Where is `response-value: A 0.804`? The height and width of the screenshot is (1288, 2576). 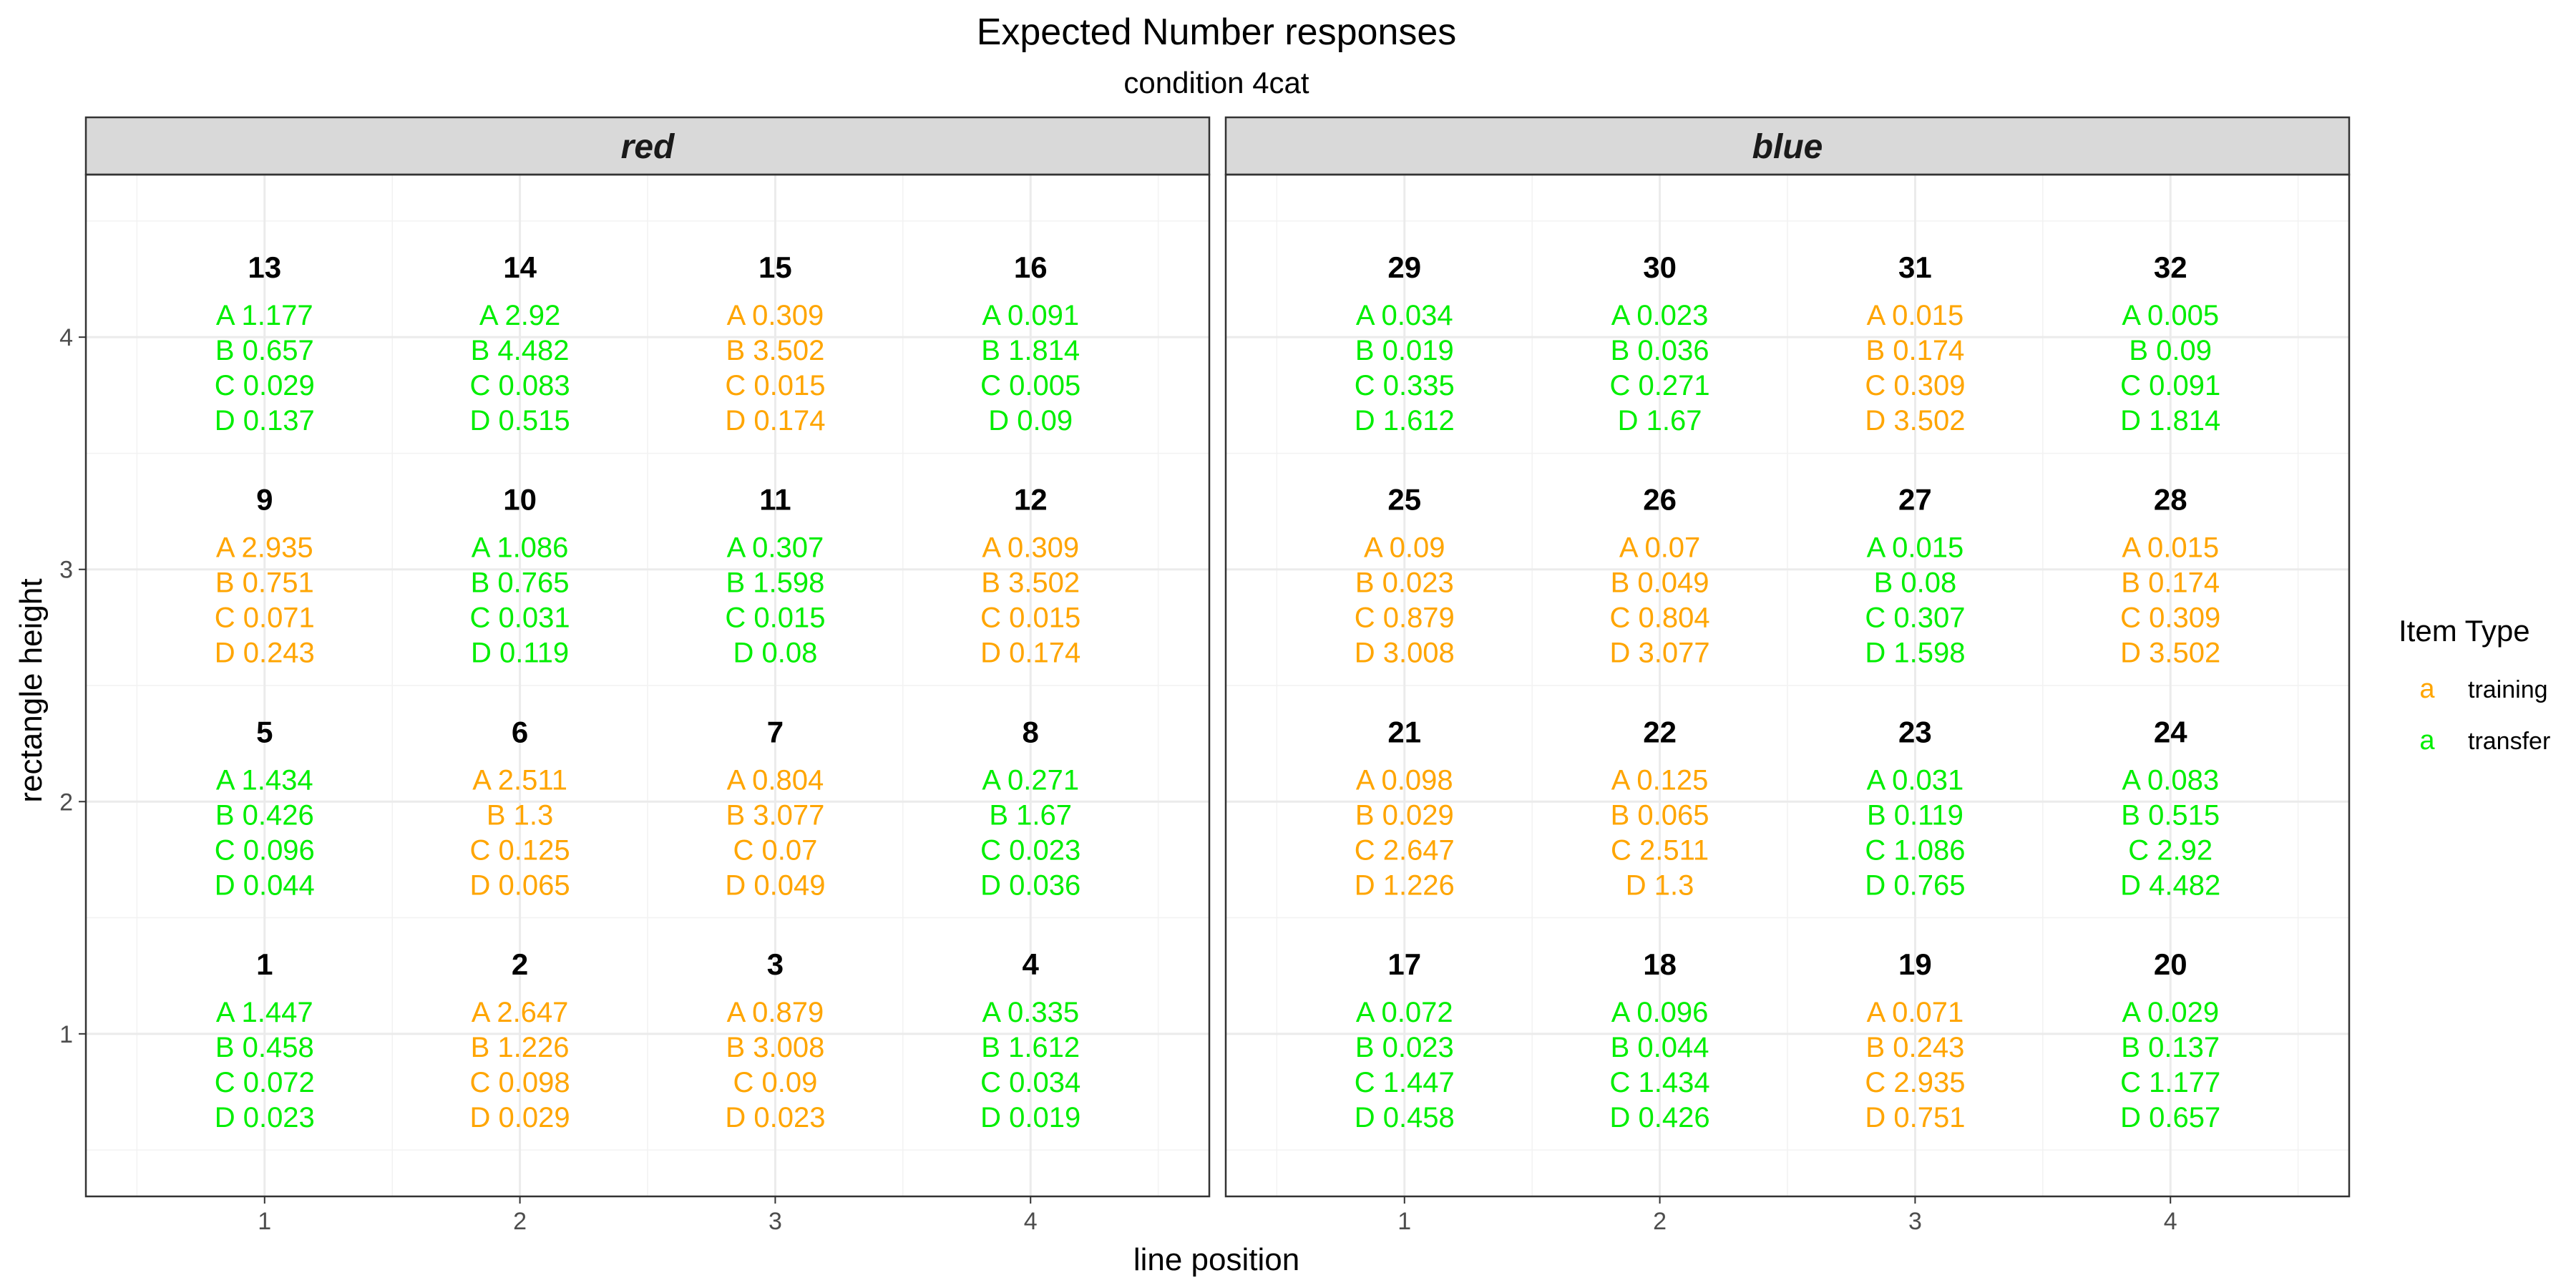
response-value: A 0.804 is located at coordinates (775, 780).